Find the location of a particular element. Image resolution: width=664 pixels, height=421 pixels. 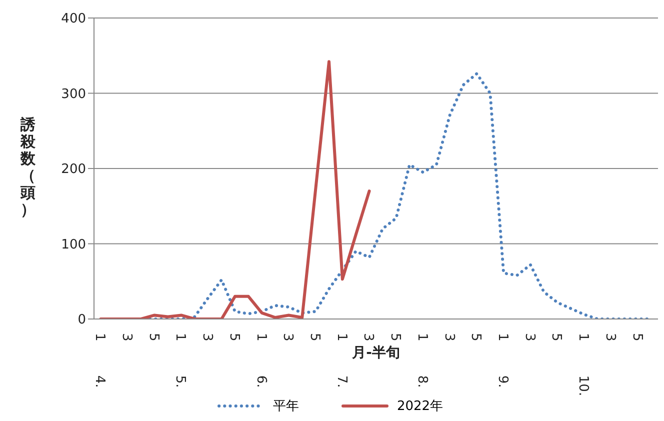

legend-label: 平年 is located at coordinates (285, 406).